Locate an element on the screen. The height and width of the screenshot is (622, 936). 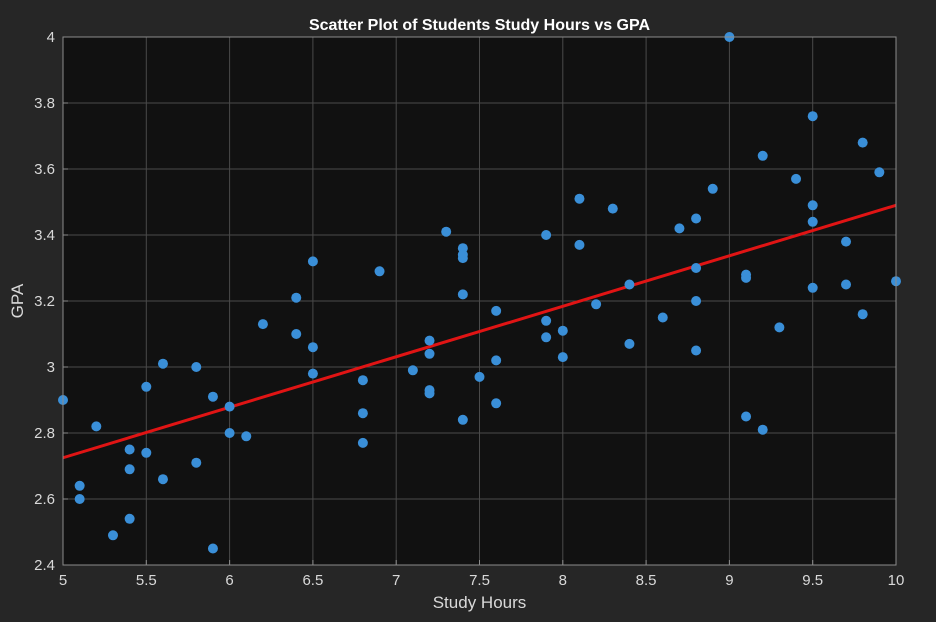
y-tick-label: 3.6 is located at coordinates (44, 169).